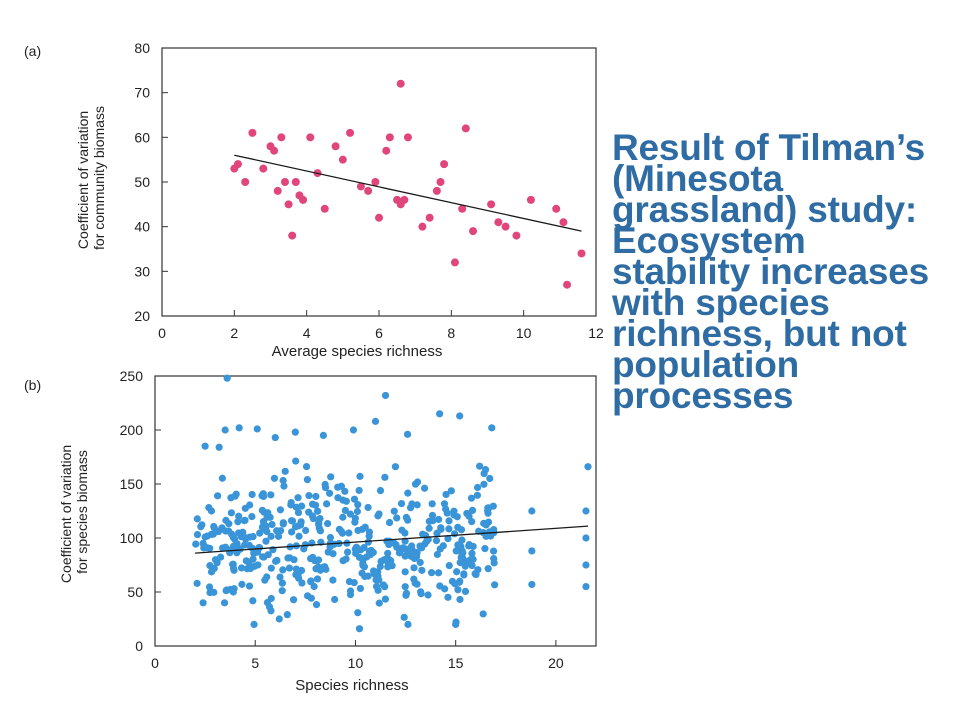  I want to click on x-tick-label: 0, so click(162, 333).